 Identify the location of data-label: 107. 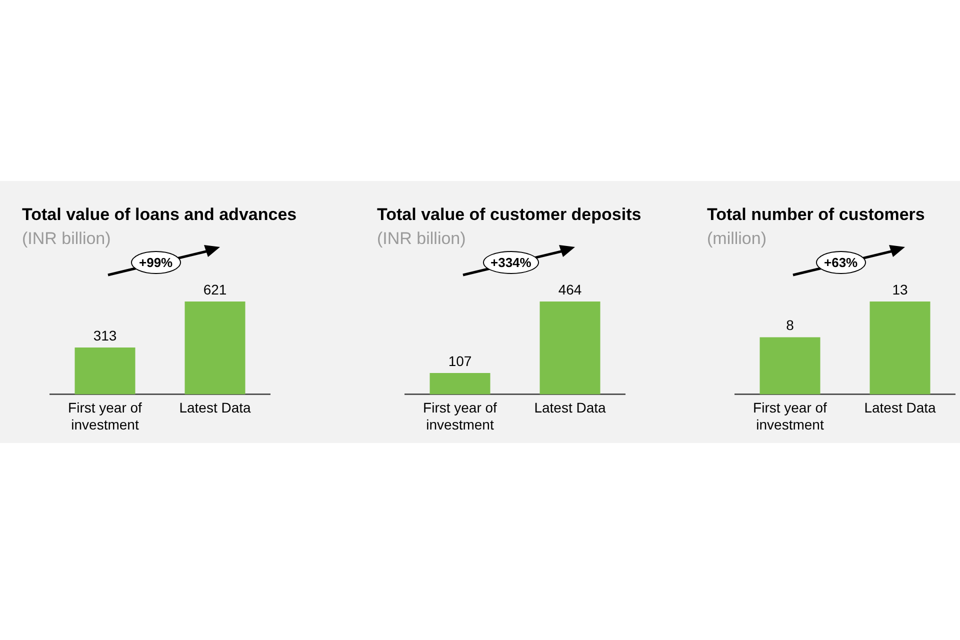
(460, 360).